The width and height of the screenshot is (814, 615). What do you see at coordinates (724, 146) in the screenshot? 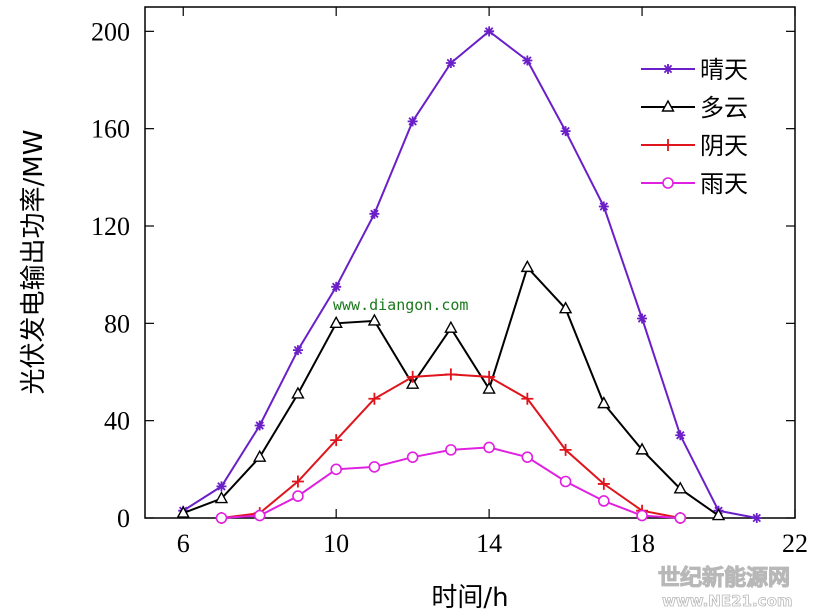
I see `legend-label: 阴天` at bounding box center [724, 146].